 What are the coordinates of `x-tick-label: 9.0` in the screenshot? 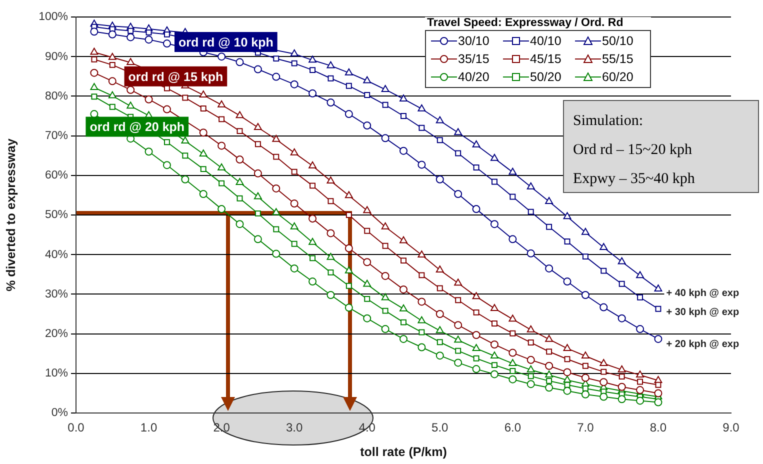 It's located at (731, 427).